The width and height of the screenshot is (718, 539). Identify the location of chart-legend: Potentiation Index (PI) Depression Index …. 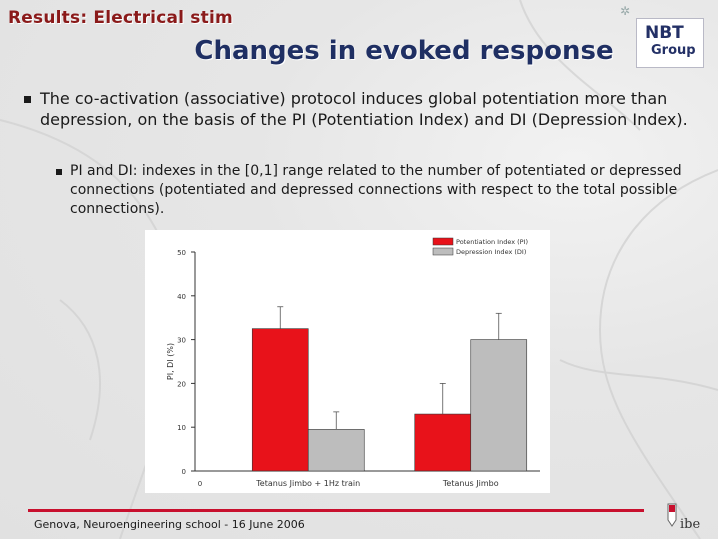
(480, 246).